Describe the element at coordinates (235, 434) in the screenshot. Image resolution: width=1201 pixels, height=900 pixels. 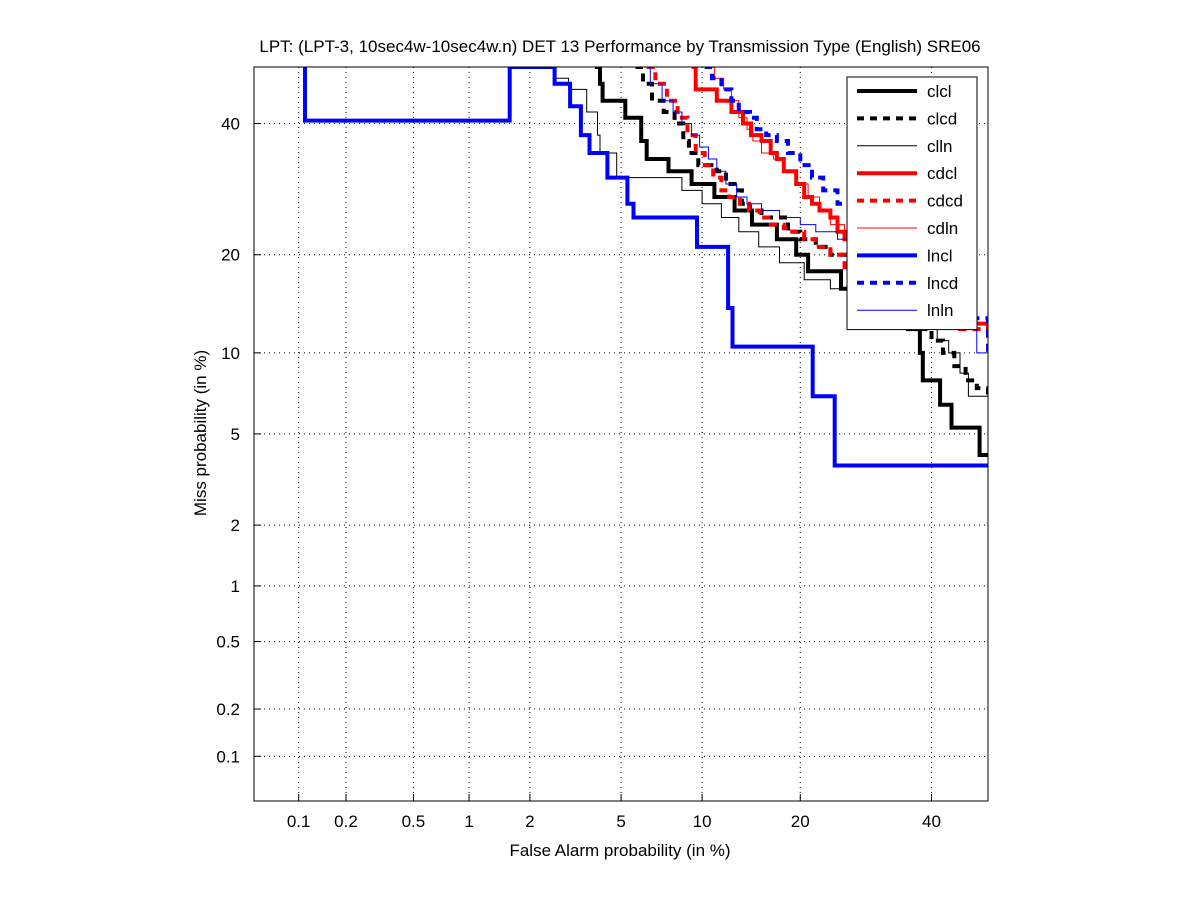
I see `y-tick-label: 5` at that location.